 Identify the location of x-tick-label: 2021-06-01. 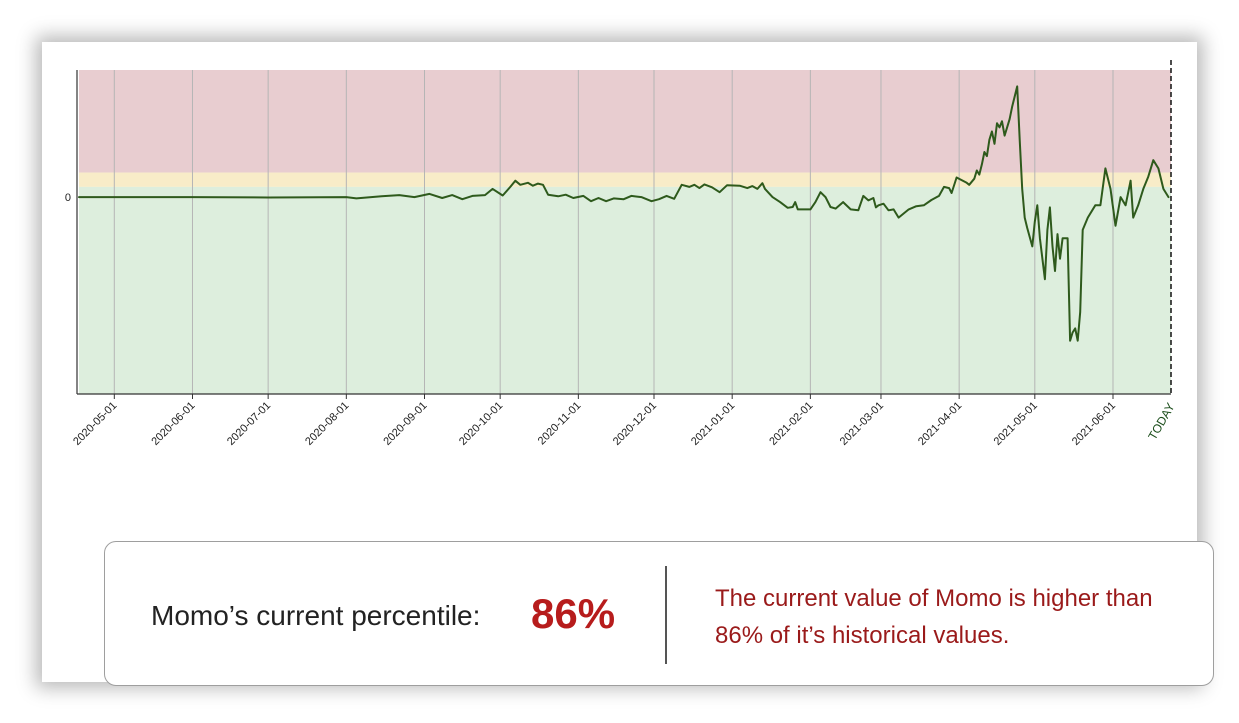
(1094, 424).